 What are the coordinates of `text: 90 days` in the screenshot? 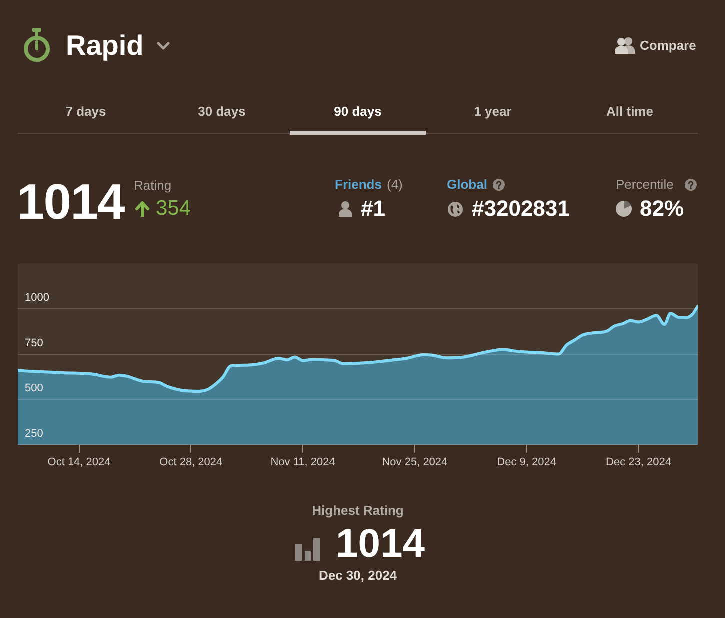 It's located at (358, 112).